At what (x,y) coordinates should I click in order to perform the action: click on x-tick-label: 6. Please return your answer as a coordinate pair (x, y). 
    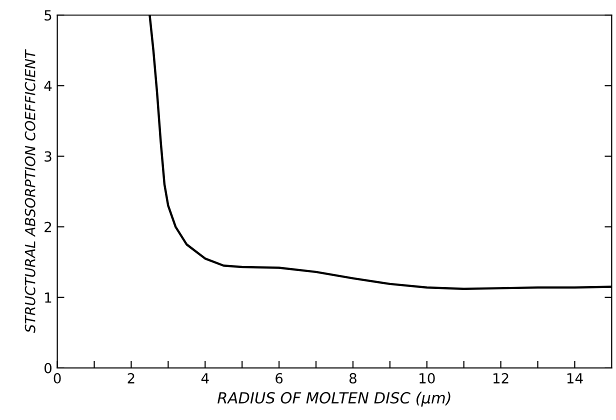
    Looking at the image, I should click on (279, 378).